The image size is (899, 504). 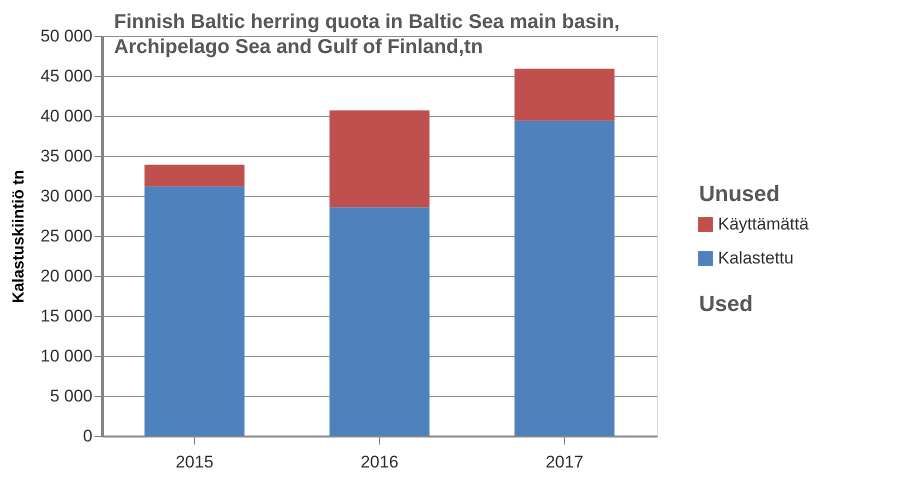 What do you see at coordinates (739, 193) in the screenshot?
I see `text: Unused` at bounding box center [739, 193].